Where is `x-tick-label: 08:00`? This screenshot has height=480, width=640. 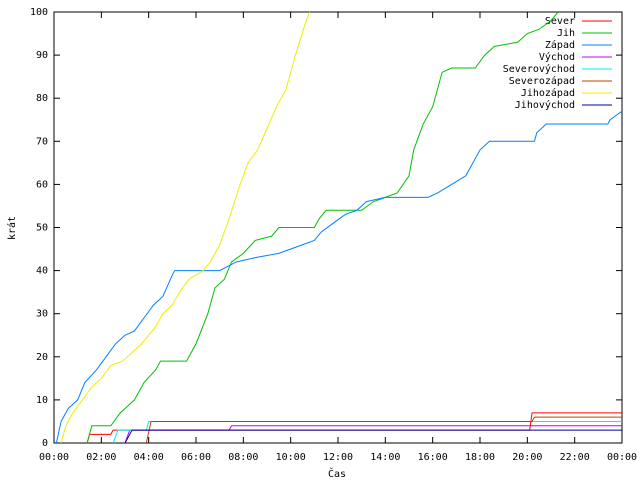 x-tick-label: 08:00 is located at coordinates (243, 457).